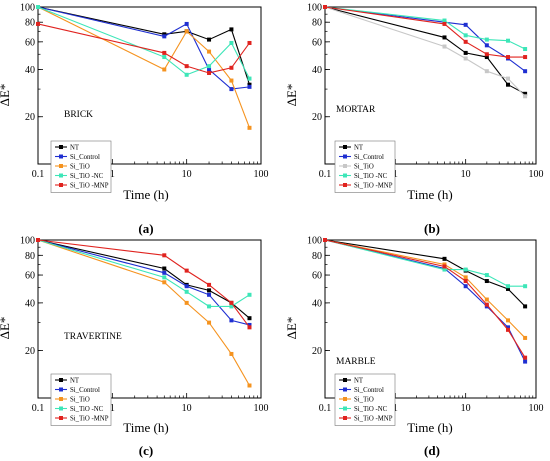 The height and width of the screenshot is (461, 550). What do you see at coordinates (146, 450) in the screenshot?
I see `panel-label: (c)` at bounding box center [146, 450].